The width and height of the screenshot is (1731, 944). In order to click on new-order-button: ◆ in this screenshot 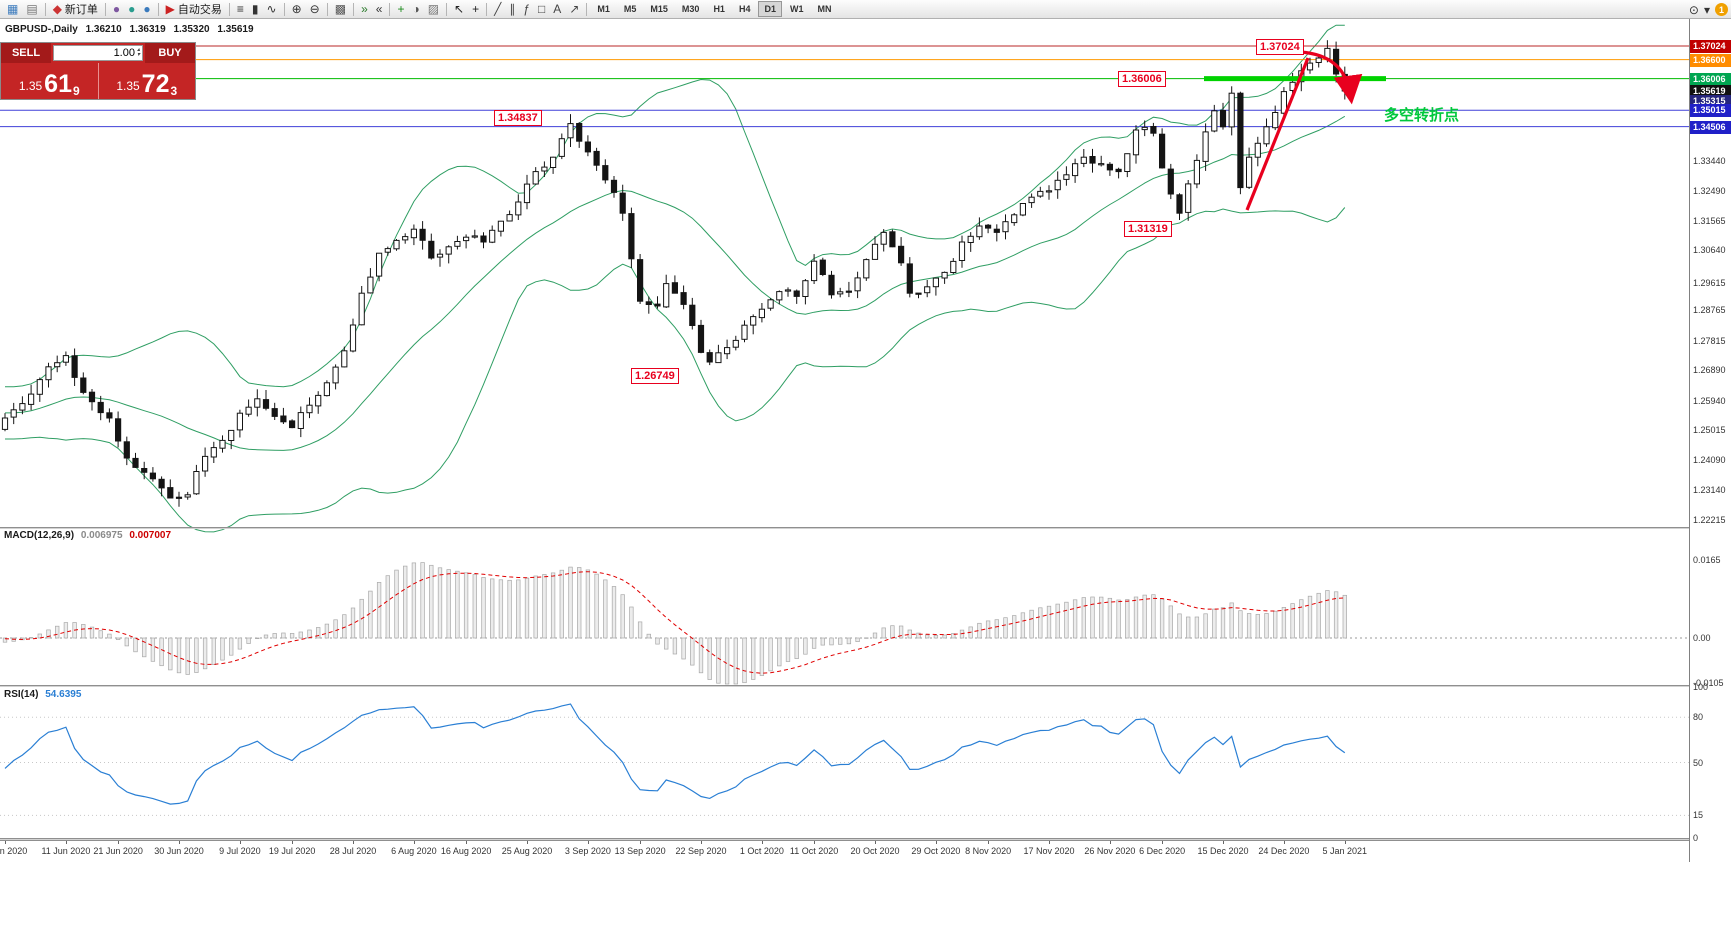, I will do `click(57, 8)`.